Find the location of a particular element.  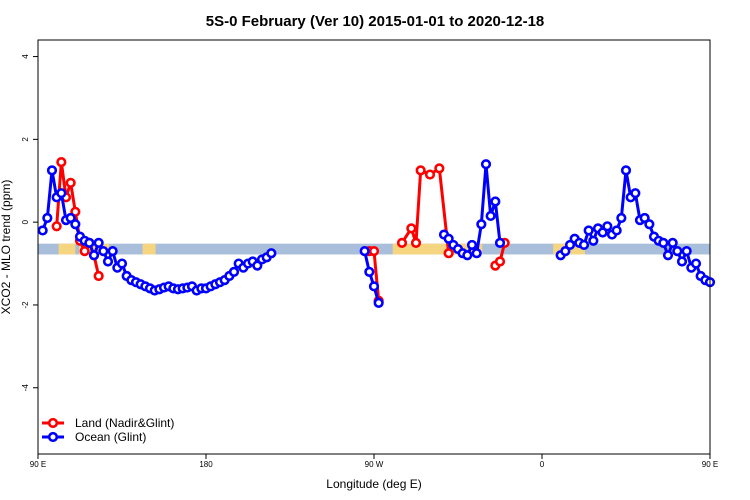

y-tick-label: -4 is located at coordinates (25, 388).